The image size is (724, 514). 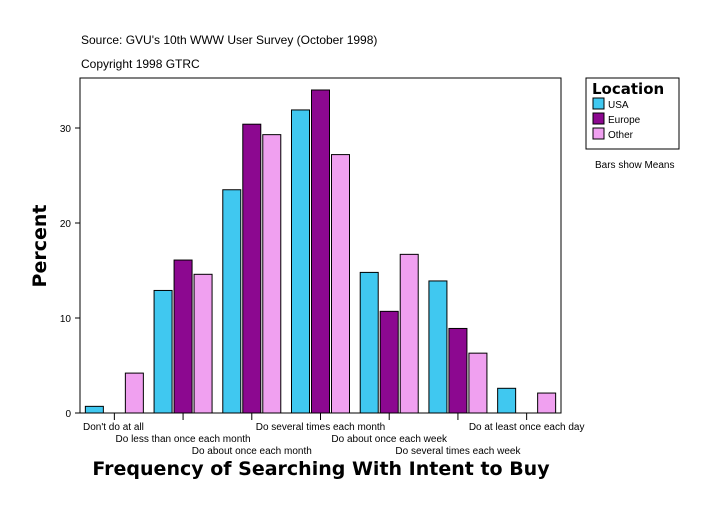 What do you see at coordinates (66, 129) in the screenshot?
I see `y-tick-label: 30` at bounding box center [66, 129].